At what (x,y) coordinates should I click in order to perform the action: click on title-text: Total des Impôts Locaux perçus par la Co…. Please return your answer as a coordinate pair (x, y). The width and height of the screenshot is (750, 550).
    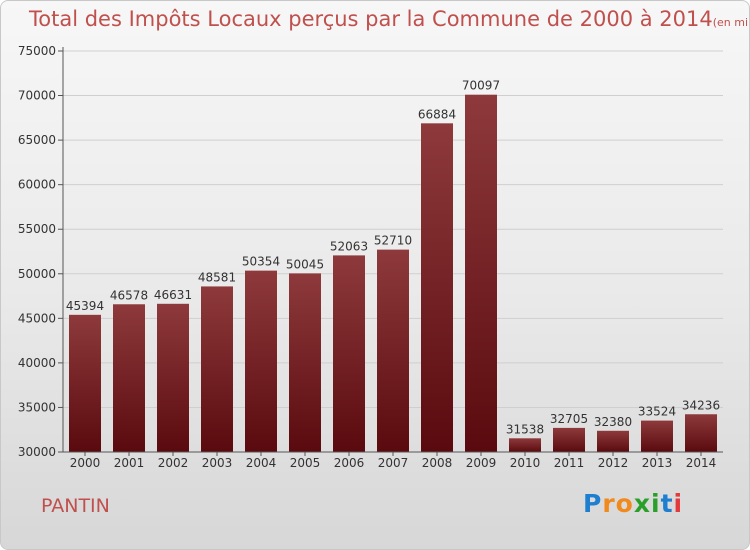
    Looking at the image, I should click on (371, 19).